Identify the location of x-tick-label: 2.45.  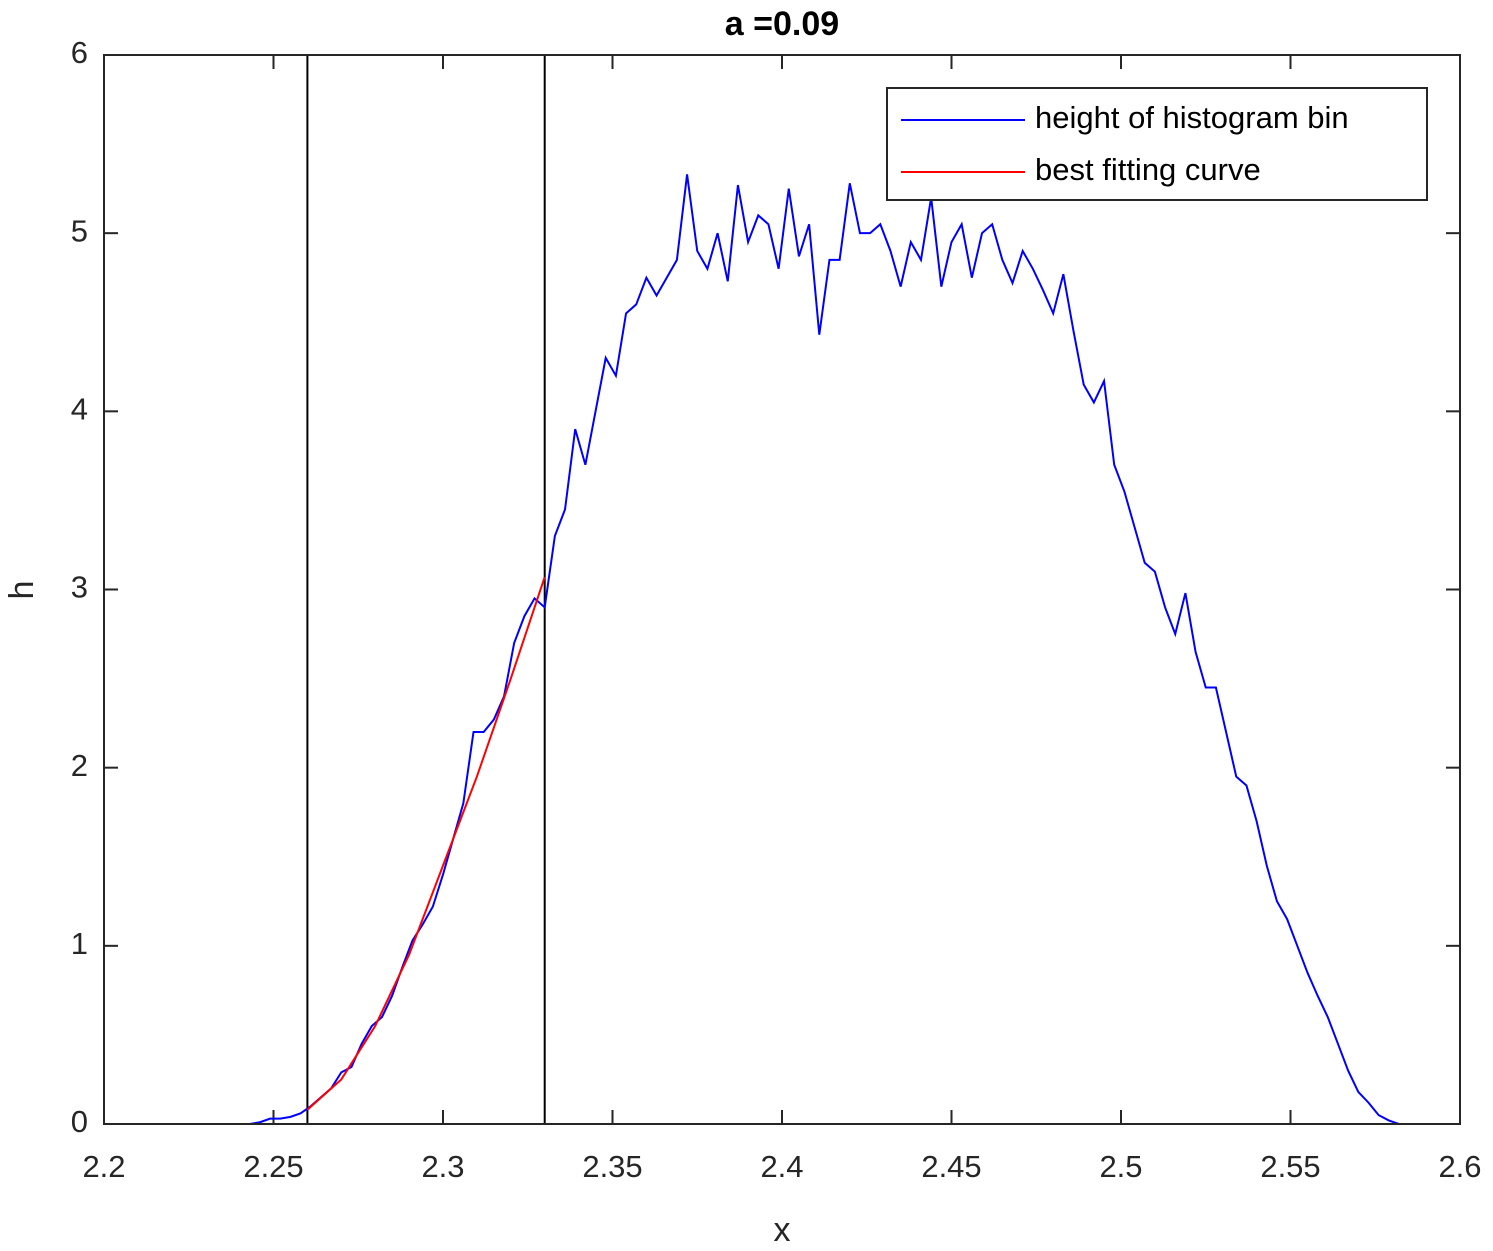
(951, 1166).